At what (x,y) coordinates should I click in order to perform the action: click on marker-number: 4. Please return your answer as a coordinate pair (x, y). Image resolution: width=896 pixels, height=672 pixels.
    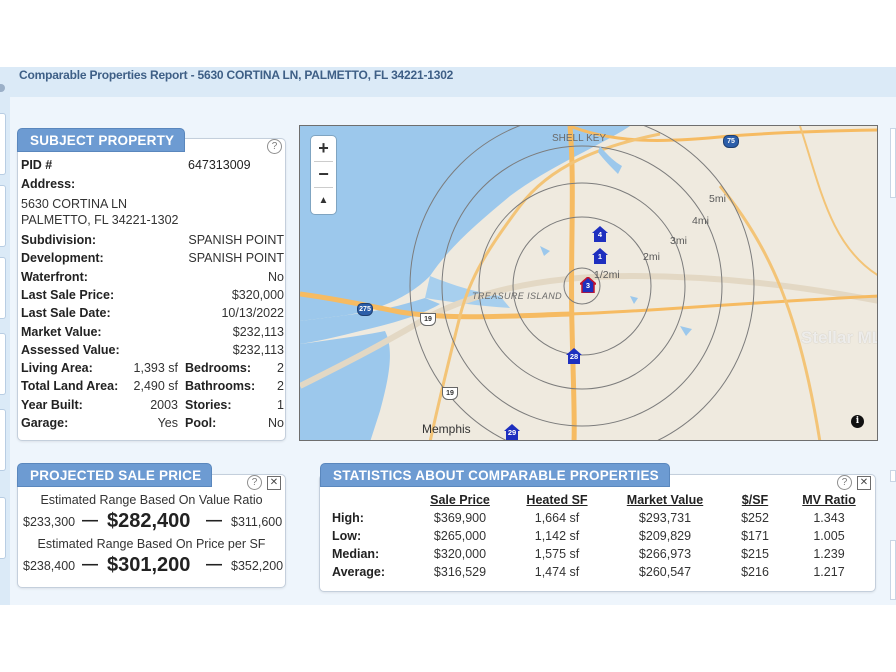
    Looking at the image, I should click on (600, 234).